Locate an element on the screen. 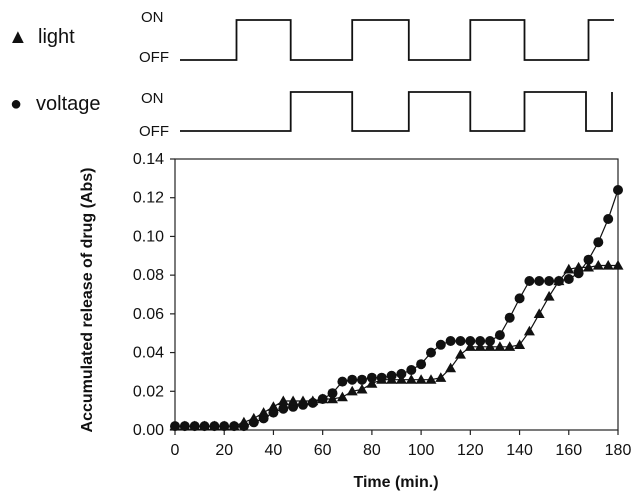  light-on-label: ON is located at coordinates (152, 17).